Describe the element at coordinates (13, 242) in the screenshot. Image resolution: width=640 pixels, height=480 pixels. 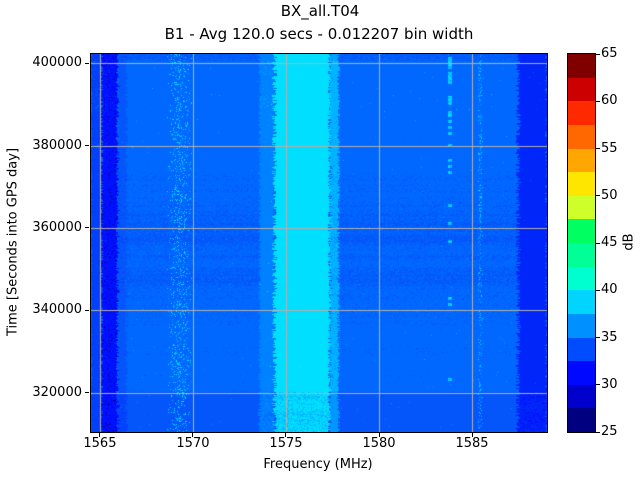
I see `y-axis-label: Time [Seconds into GPS day]` at that location.